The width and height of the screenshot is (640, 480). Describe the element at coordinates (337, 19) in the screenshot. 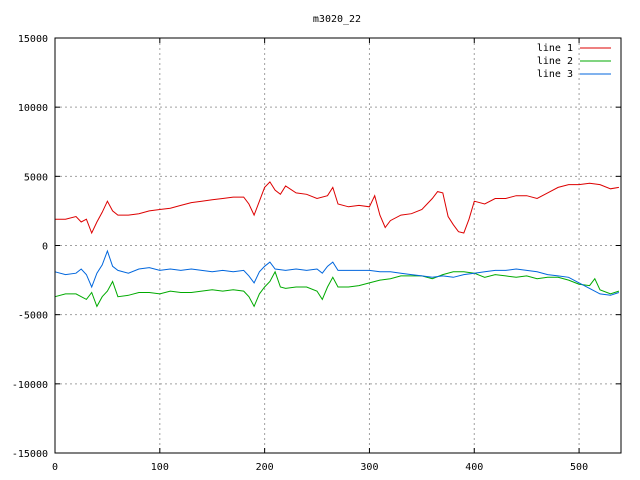

I see `chart-title: m3020_22` at that location.